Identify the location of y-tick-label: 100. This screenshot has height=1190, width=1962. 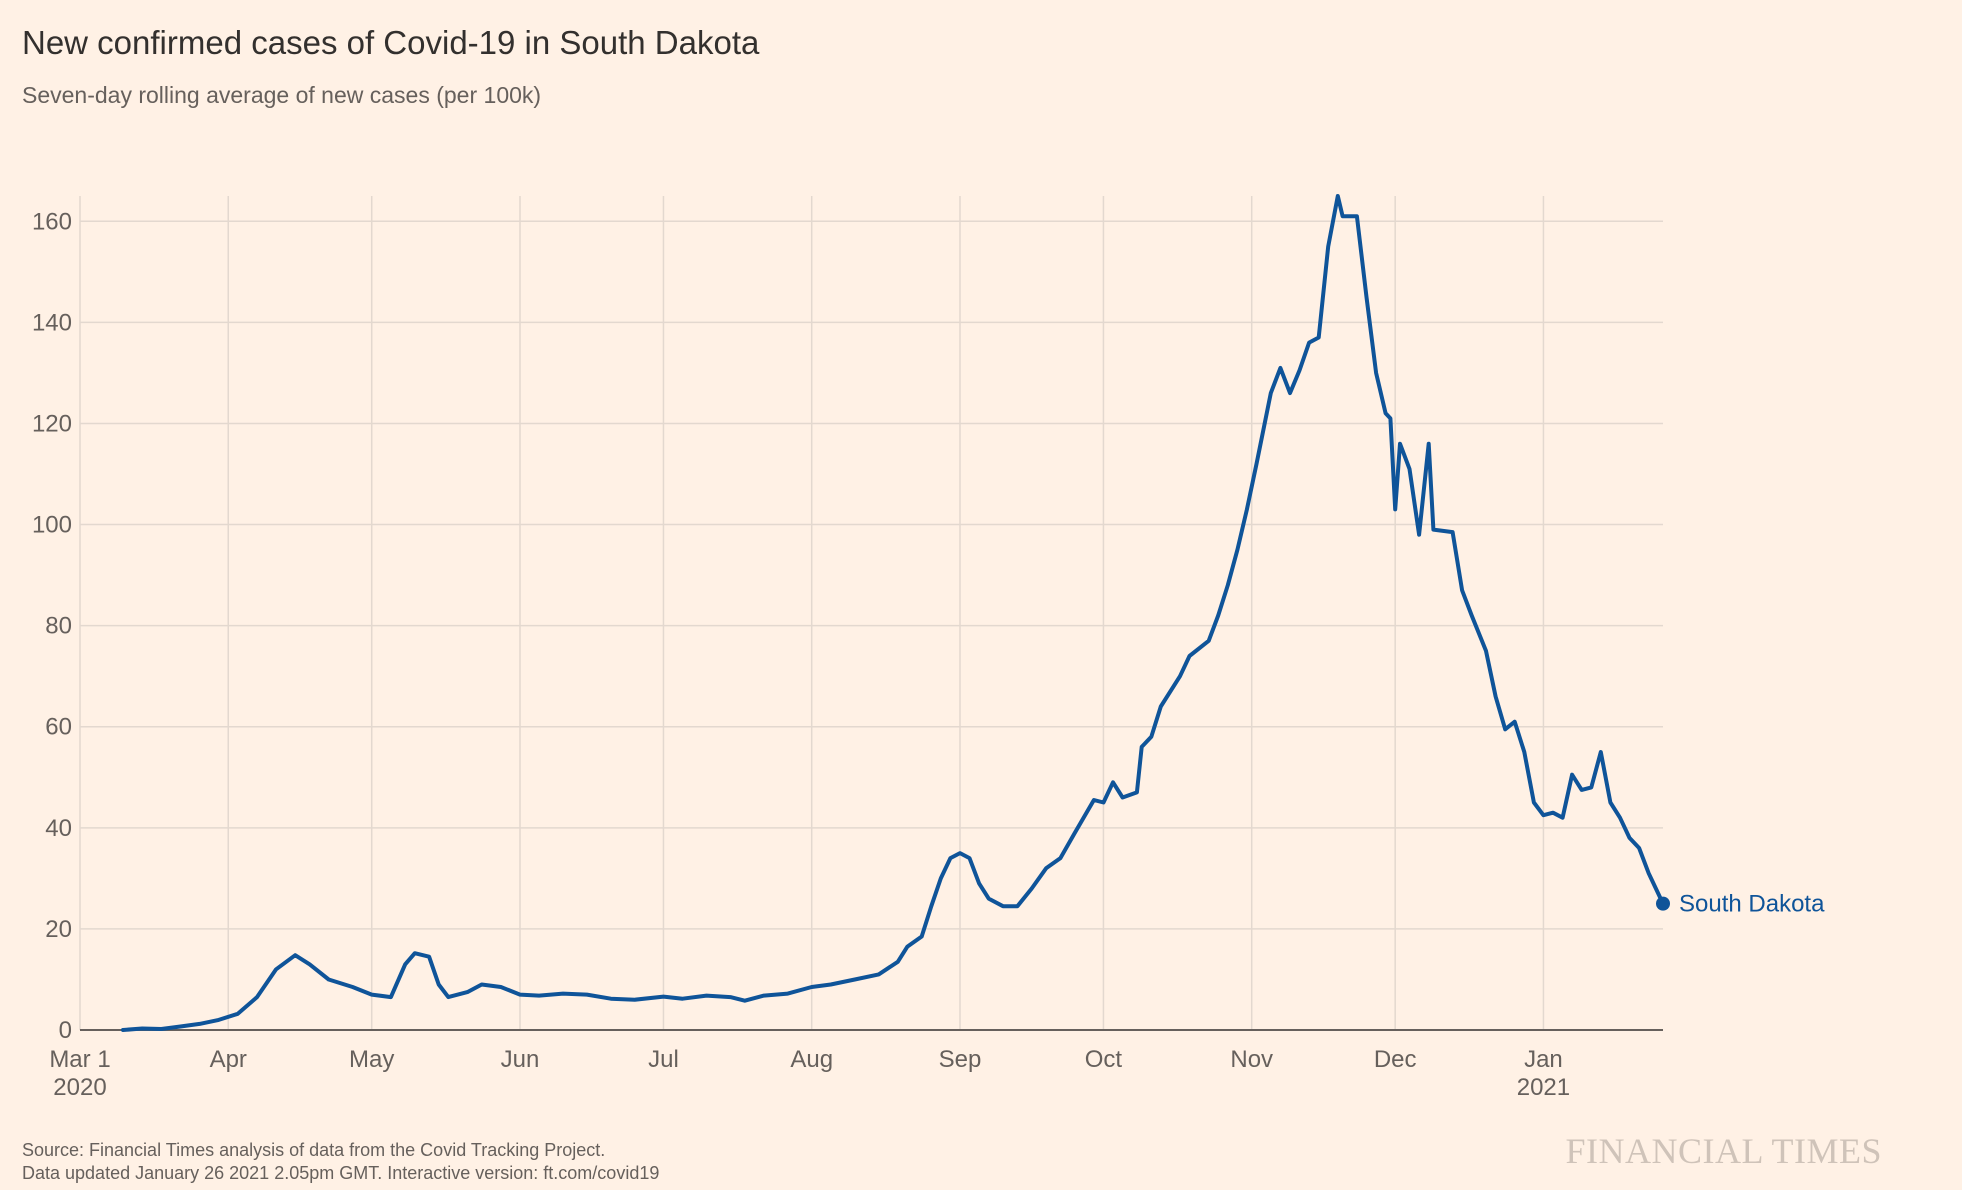
(52, 525).